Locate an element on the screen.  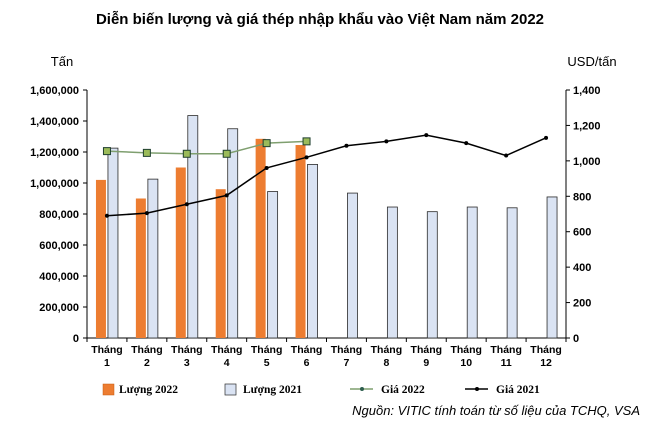
x-tick-label: 9 is located at coordinates (426, 363).